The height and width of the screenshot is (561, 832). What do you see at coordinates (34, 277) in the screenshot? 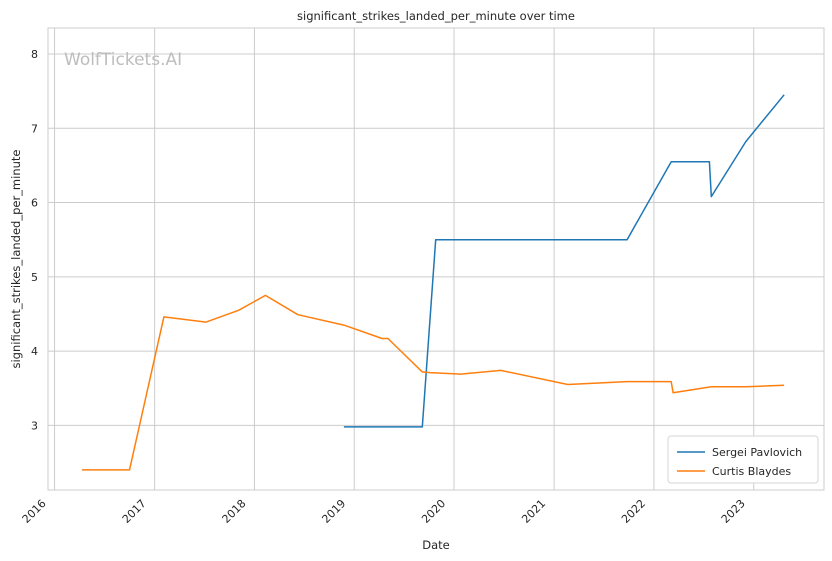
I see `y-tick-label: 5` at bounding box center [34, 277].